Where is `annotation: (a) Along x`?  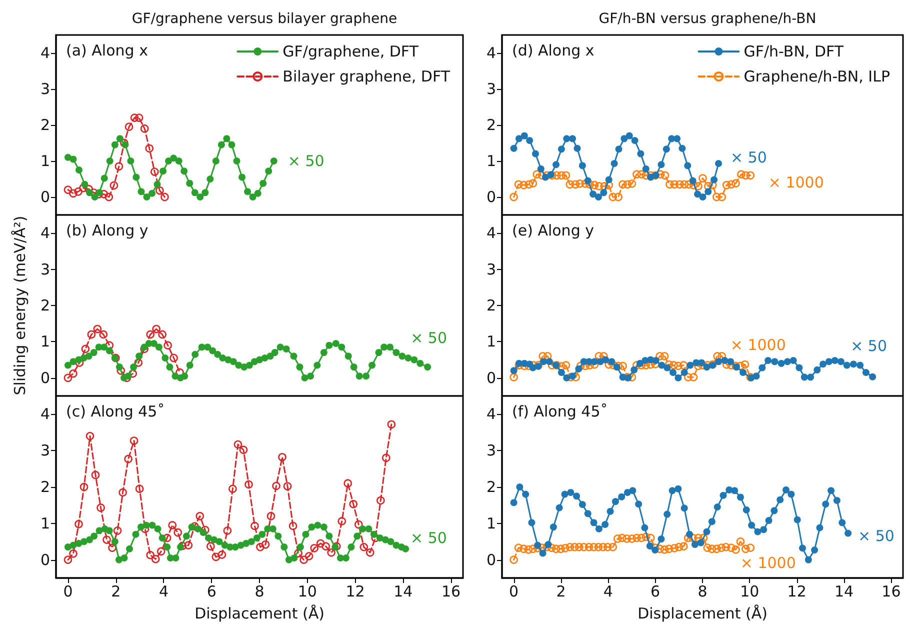
annotation: (a) Along x is located at coordinates (107, 51).